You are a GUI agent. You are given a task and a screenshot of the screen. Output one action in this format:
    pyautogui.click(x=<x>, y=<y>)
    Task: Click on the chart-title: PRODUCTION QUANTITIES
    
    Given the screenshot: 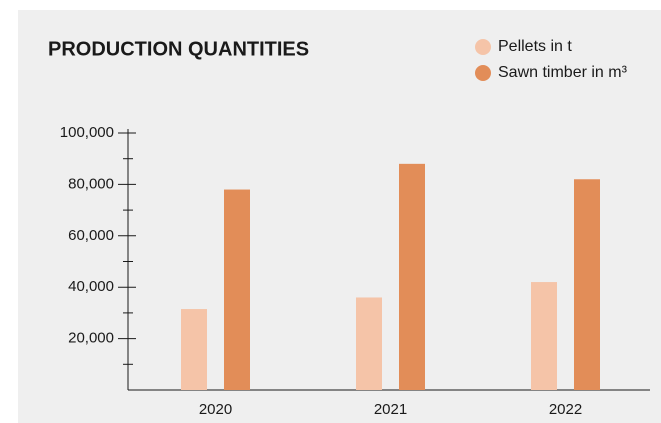 What is the action you would take?
    pyautogui.click(x=178, y=49)
    